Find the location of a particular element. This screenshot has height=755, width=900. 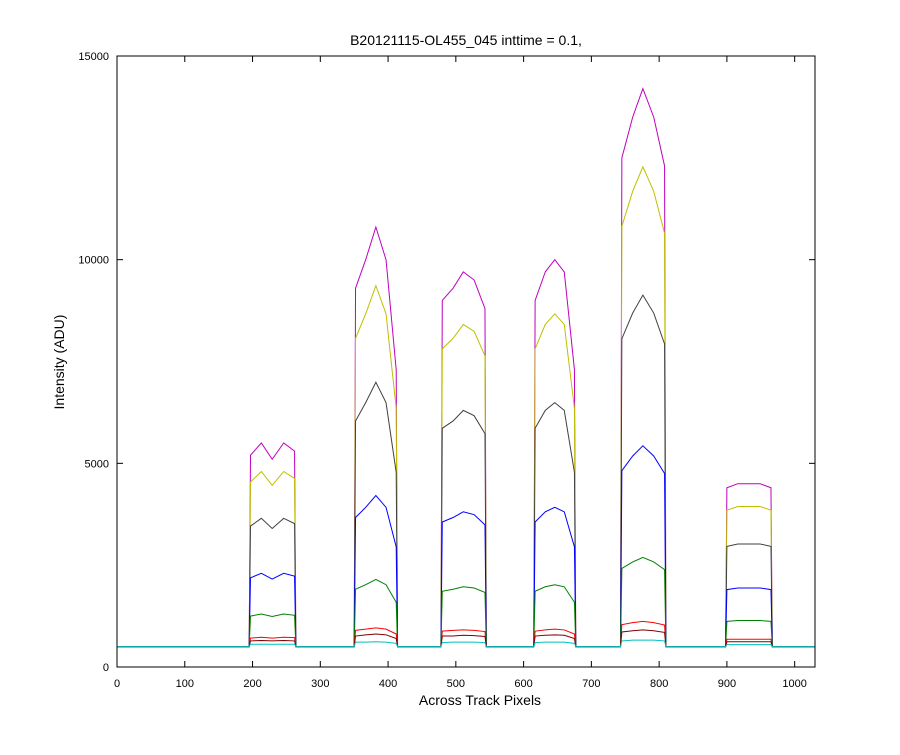

x-tick-label: 300 is located at coordinates (320, 684).